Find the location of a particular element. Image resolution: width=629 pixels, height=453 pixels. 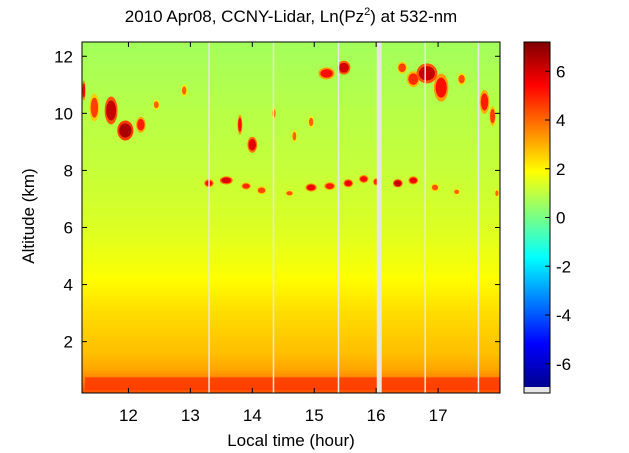

colorbar-tick-label: 0 is located at coordinates (560, 218).